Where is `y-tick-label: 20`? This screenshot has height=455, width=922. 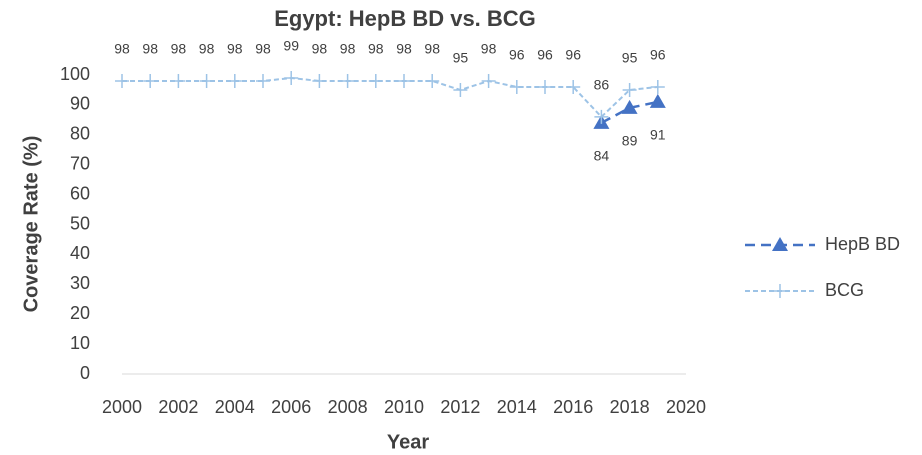
y-tick-label: 20 is located at coordinates (80, 313).